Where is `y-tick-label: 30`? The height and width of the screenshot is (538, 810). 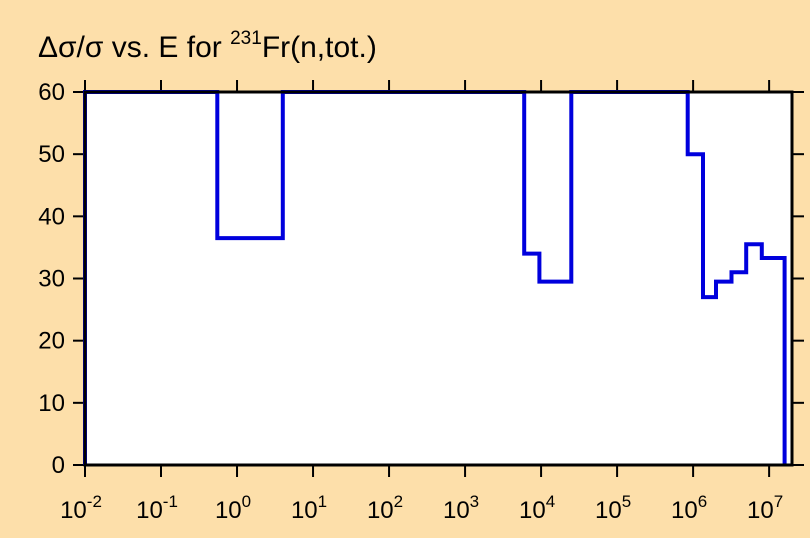 y-tick-label: 30 is located at coordinates (51, 279).